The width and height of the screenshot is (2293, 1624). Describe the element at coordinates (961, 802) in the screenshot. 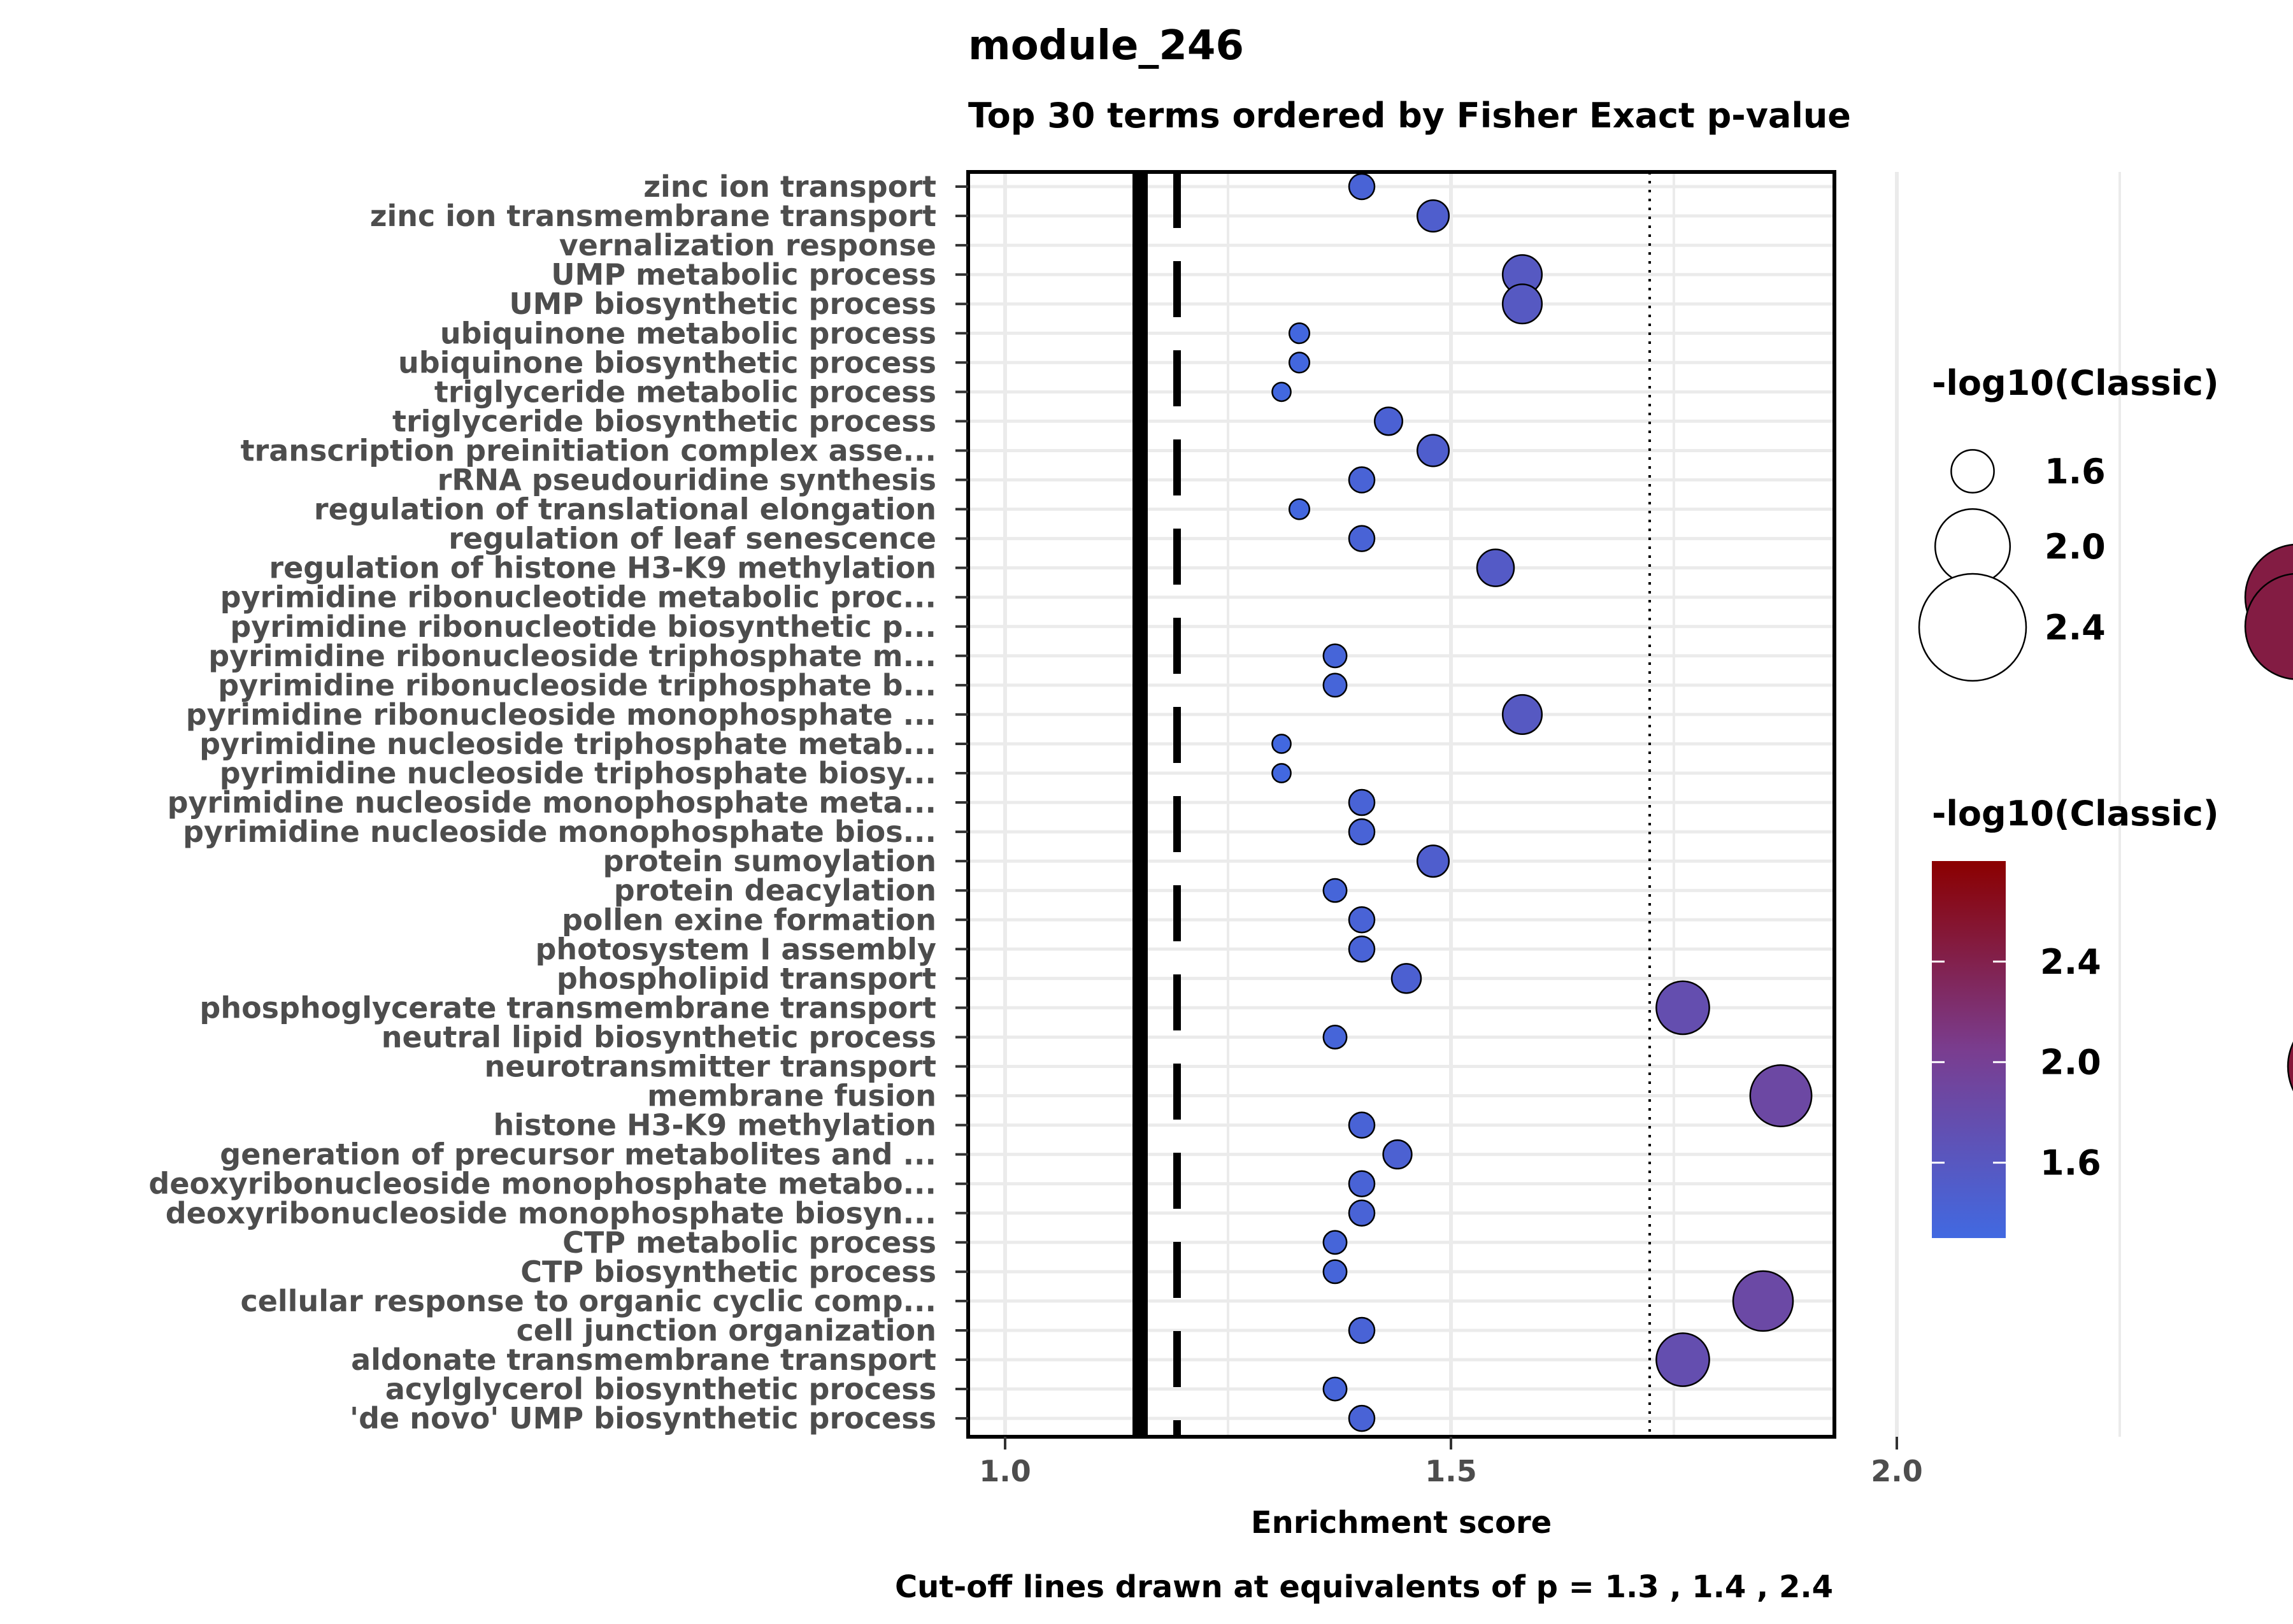

I see `y-tick-marks` at that location.